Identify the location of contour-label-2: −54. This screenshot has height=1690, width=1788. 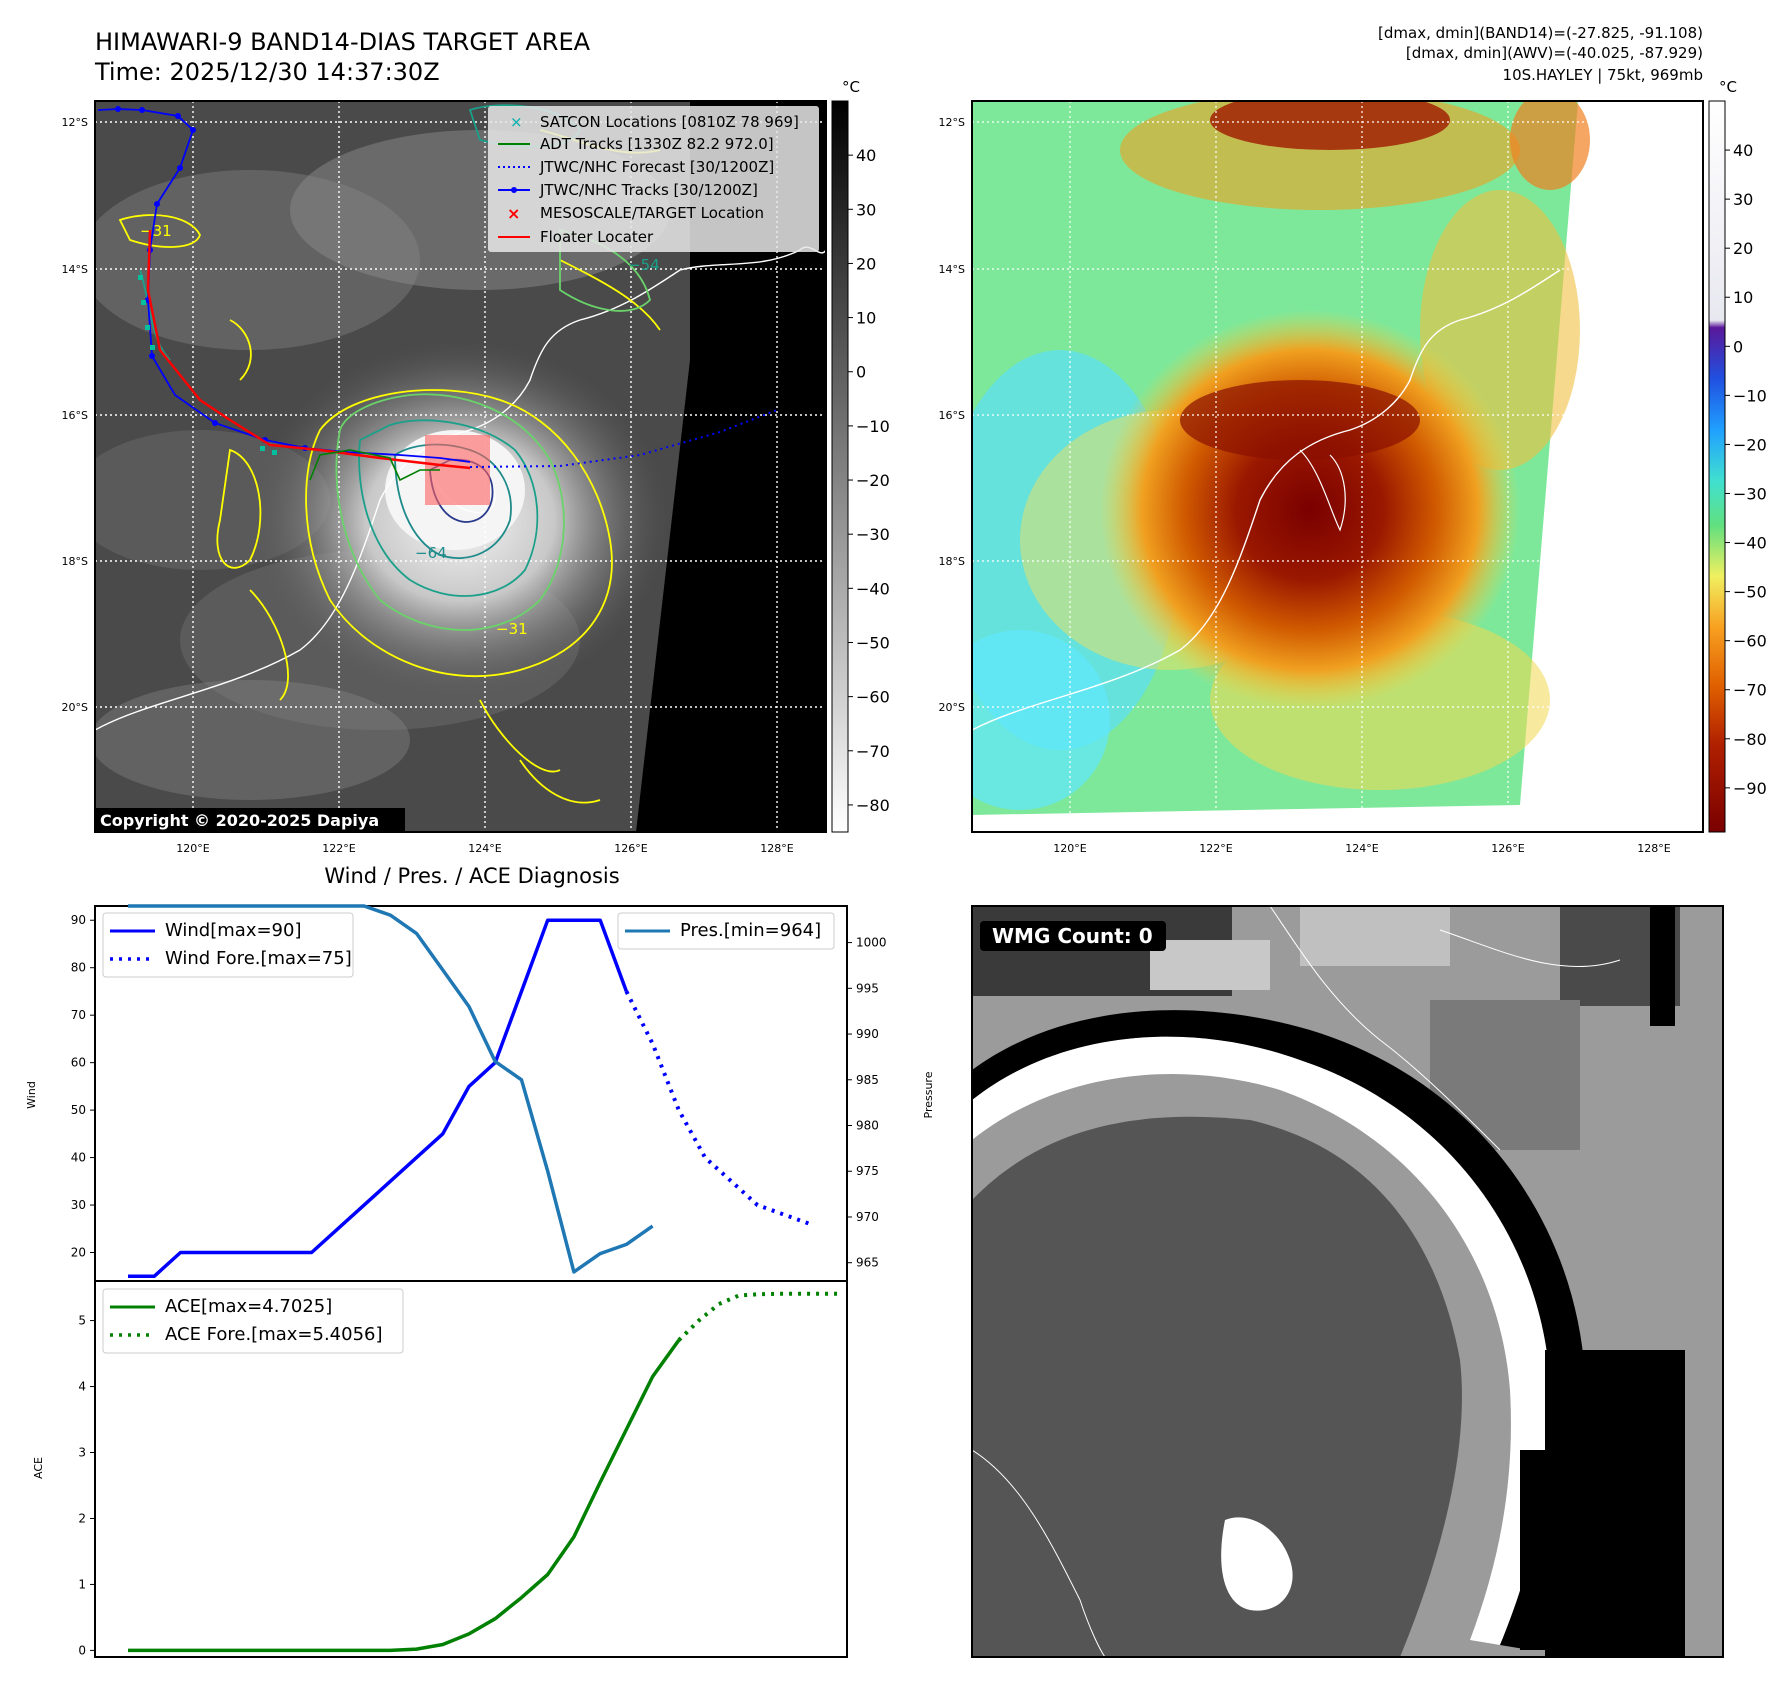
(644, 265).